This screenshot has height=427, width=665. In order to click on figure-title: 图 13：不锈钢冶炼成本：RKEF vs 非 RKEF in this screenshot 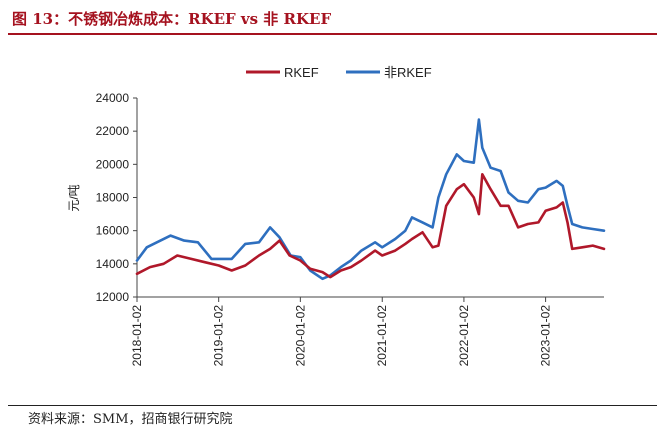, I will do `click(172, 19)`.